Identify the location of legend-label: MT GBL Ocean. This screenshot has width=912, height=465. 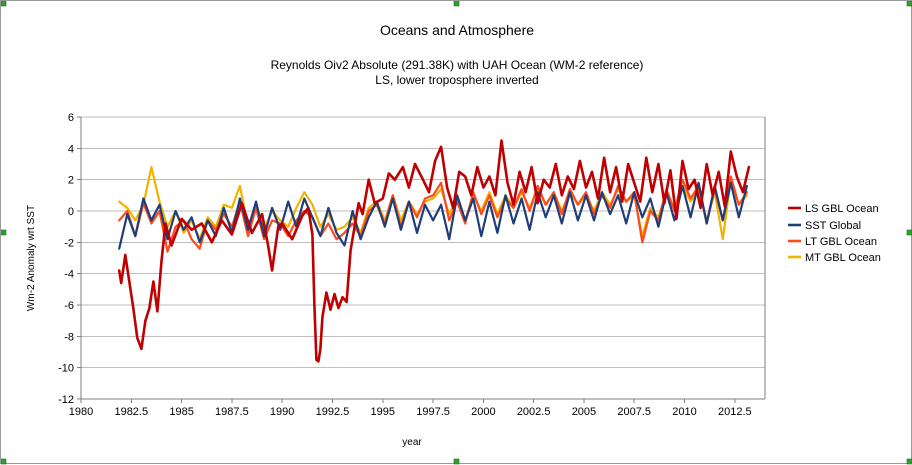
(843, 258).